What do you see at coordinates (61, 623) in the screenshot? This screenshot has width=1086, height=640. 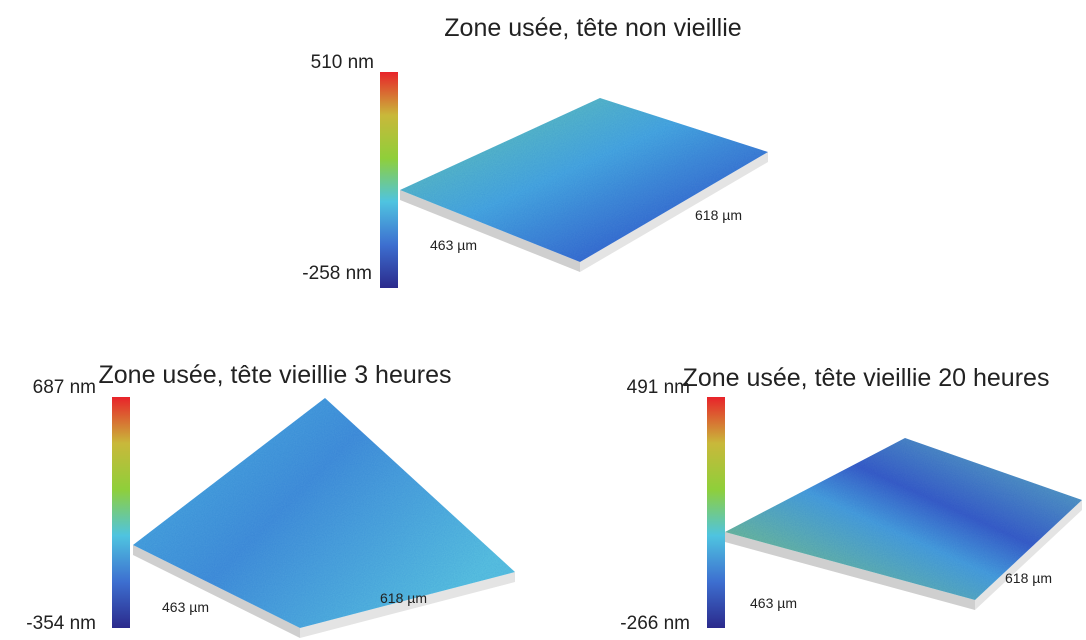 I see `scale-min: -354 nm` at bounding box center [61, 623].